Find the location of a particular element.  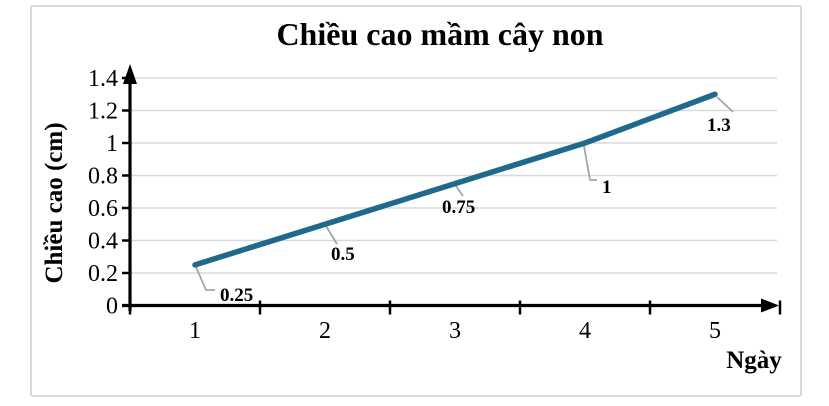

y-axis-title: Chiều cao (cm) is located at coordinates (54, 202).